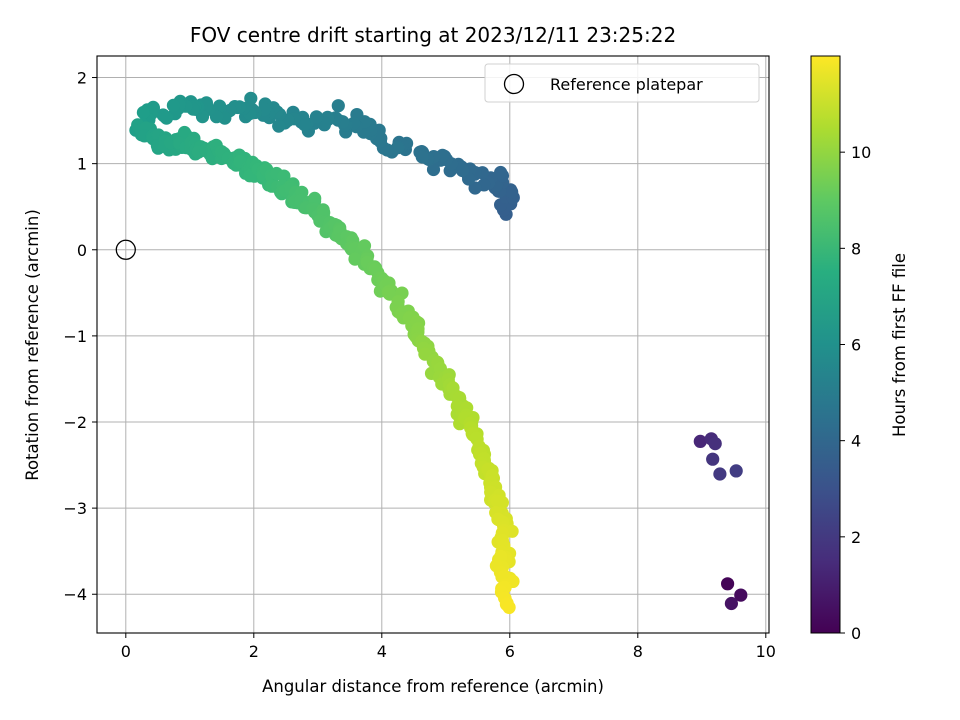  I want to click on x-axis-title: Angular distance from reference (arcmin), so click(433, 686).